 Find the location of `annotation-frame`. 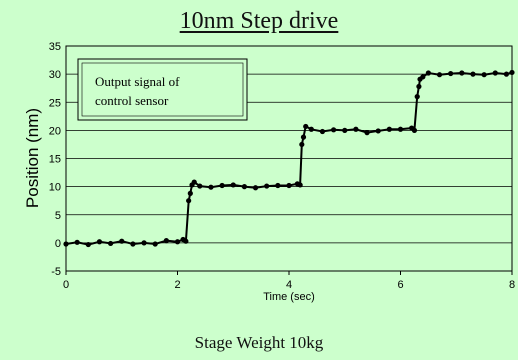

annotation-frame is located at coordinates (162, 89).